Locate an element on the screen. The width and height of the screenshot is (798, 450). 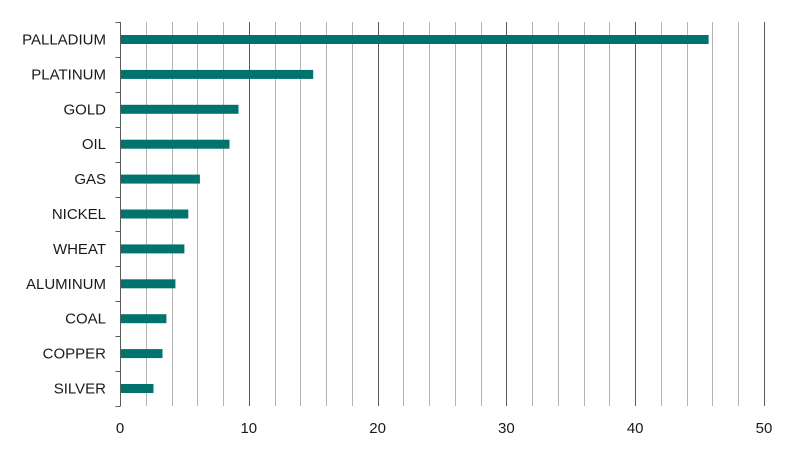
category-label-gas: GAS is located at coordinates (90, 179).